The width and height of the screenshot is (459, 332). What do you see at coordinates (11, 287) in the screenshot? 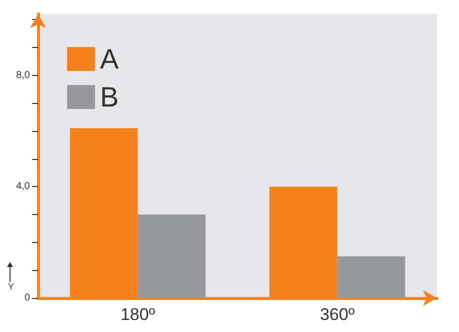
I see `y-axis-title: Y` at bounding box center [11, 287].